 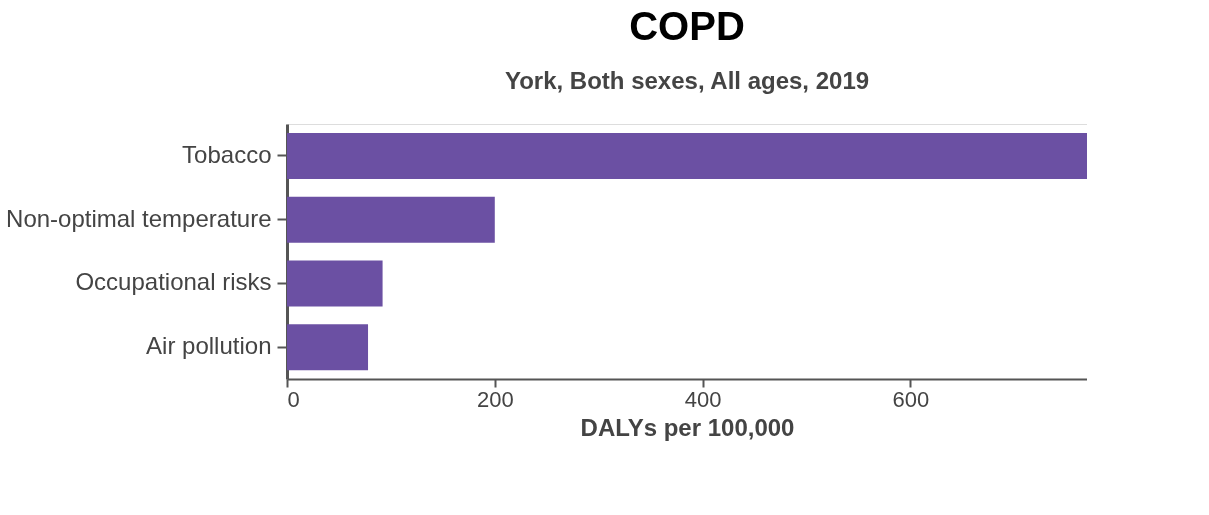 I want to click on x-axis-title: DALYs per 100,000, so click(x=687, y=427).